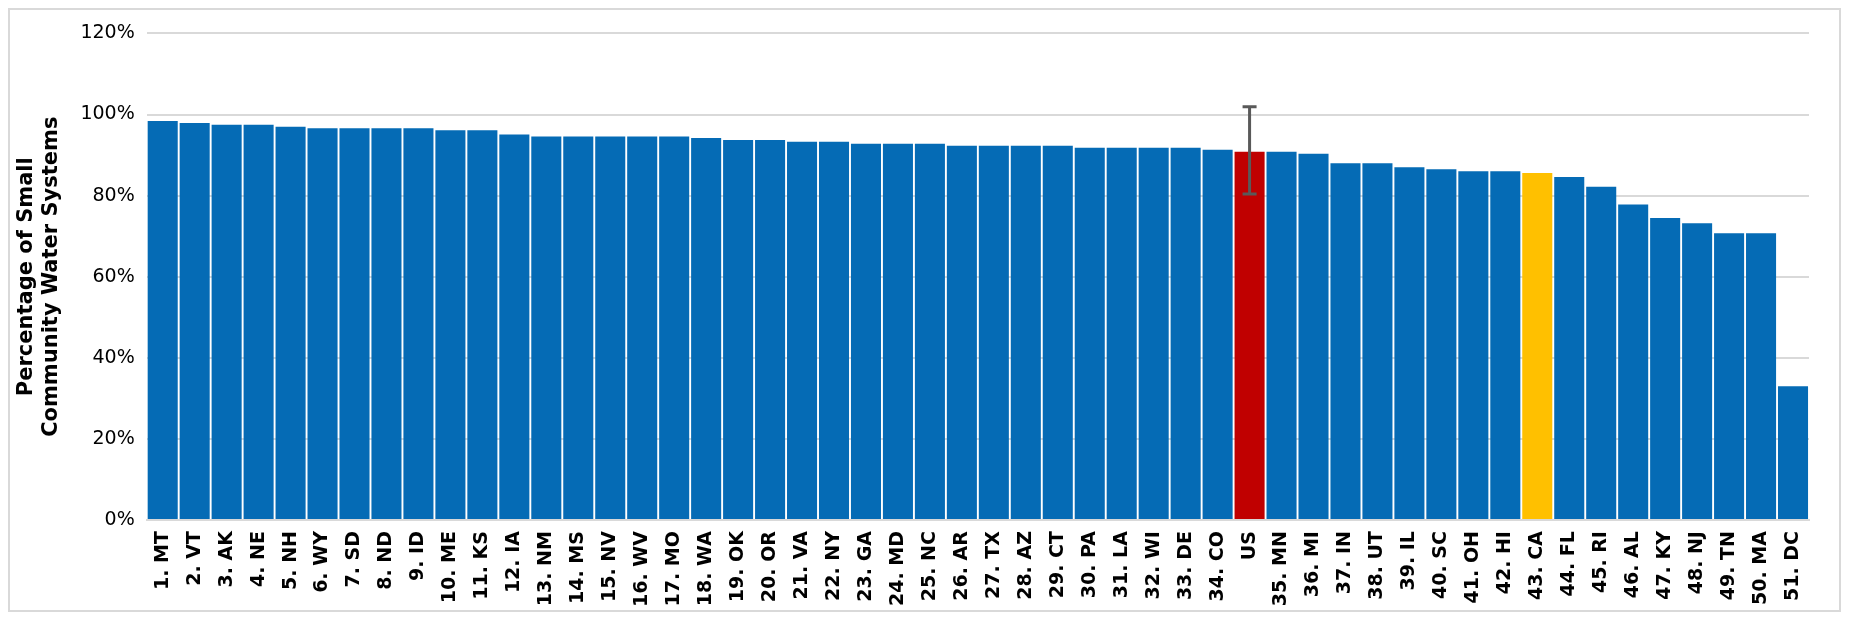 This screenshot has height=620, width=1849. Describe the element at coordinates (1151, 565) in the screenshot. I see `x-tick-label: 32. WI` at that location.